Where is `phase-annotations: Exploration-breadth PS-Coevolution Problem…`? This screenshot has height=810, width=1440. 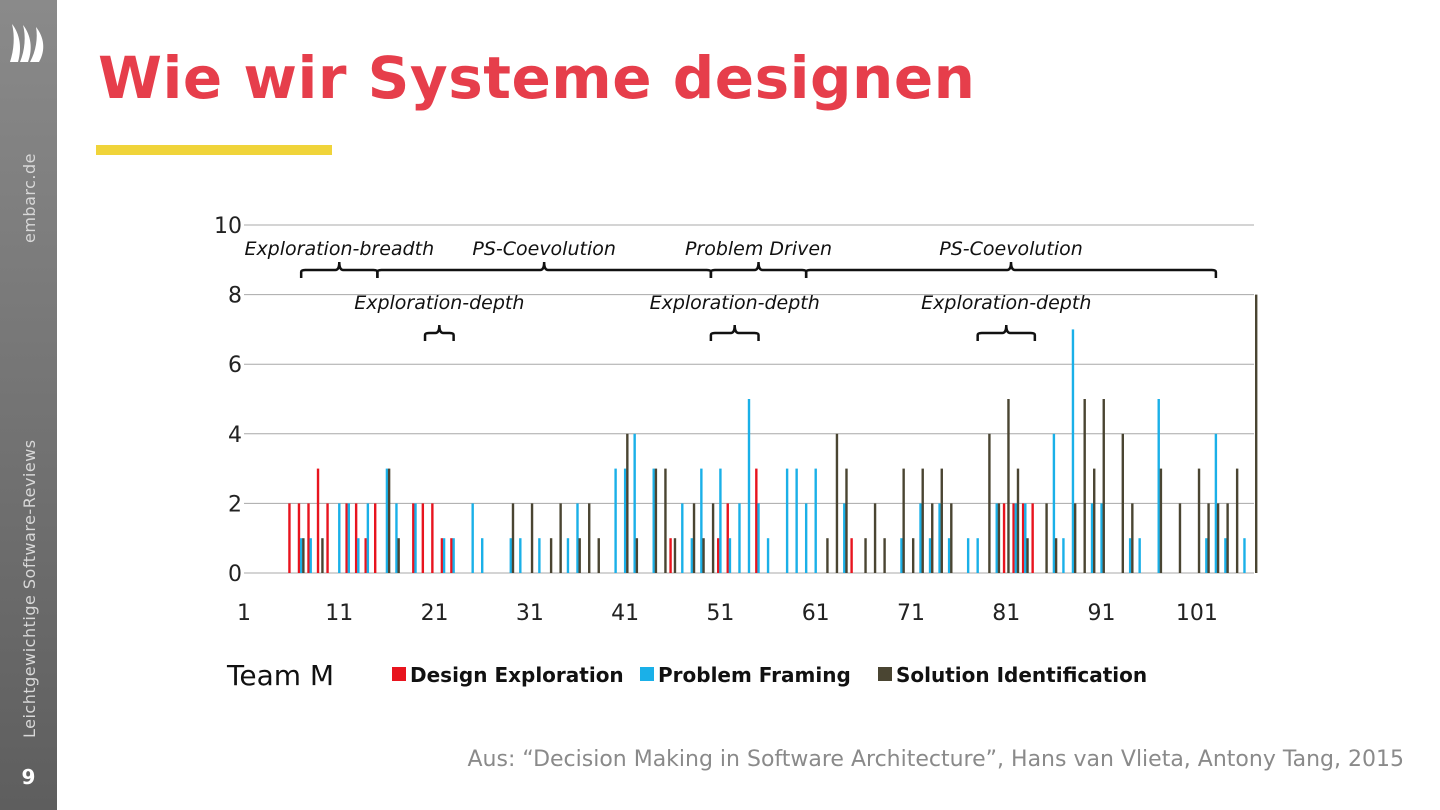 phase-annotations: Exploration-breadth PS-Coevolution Problem… is located at coordinates (731, 289).